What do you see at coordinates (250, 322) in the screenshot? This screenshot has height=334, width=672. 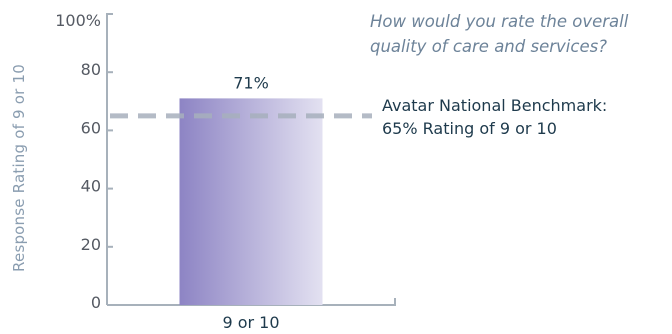 I see `x-category-label: 9 or 10` at bounding box center [250, 322].